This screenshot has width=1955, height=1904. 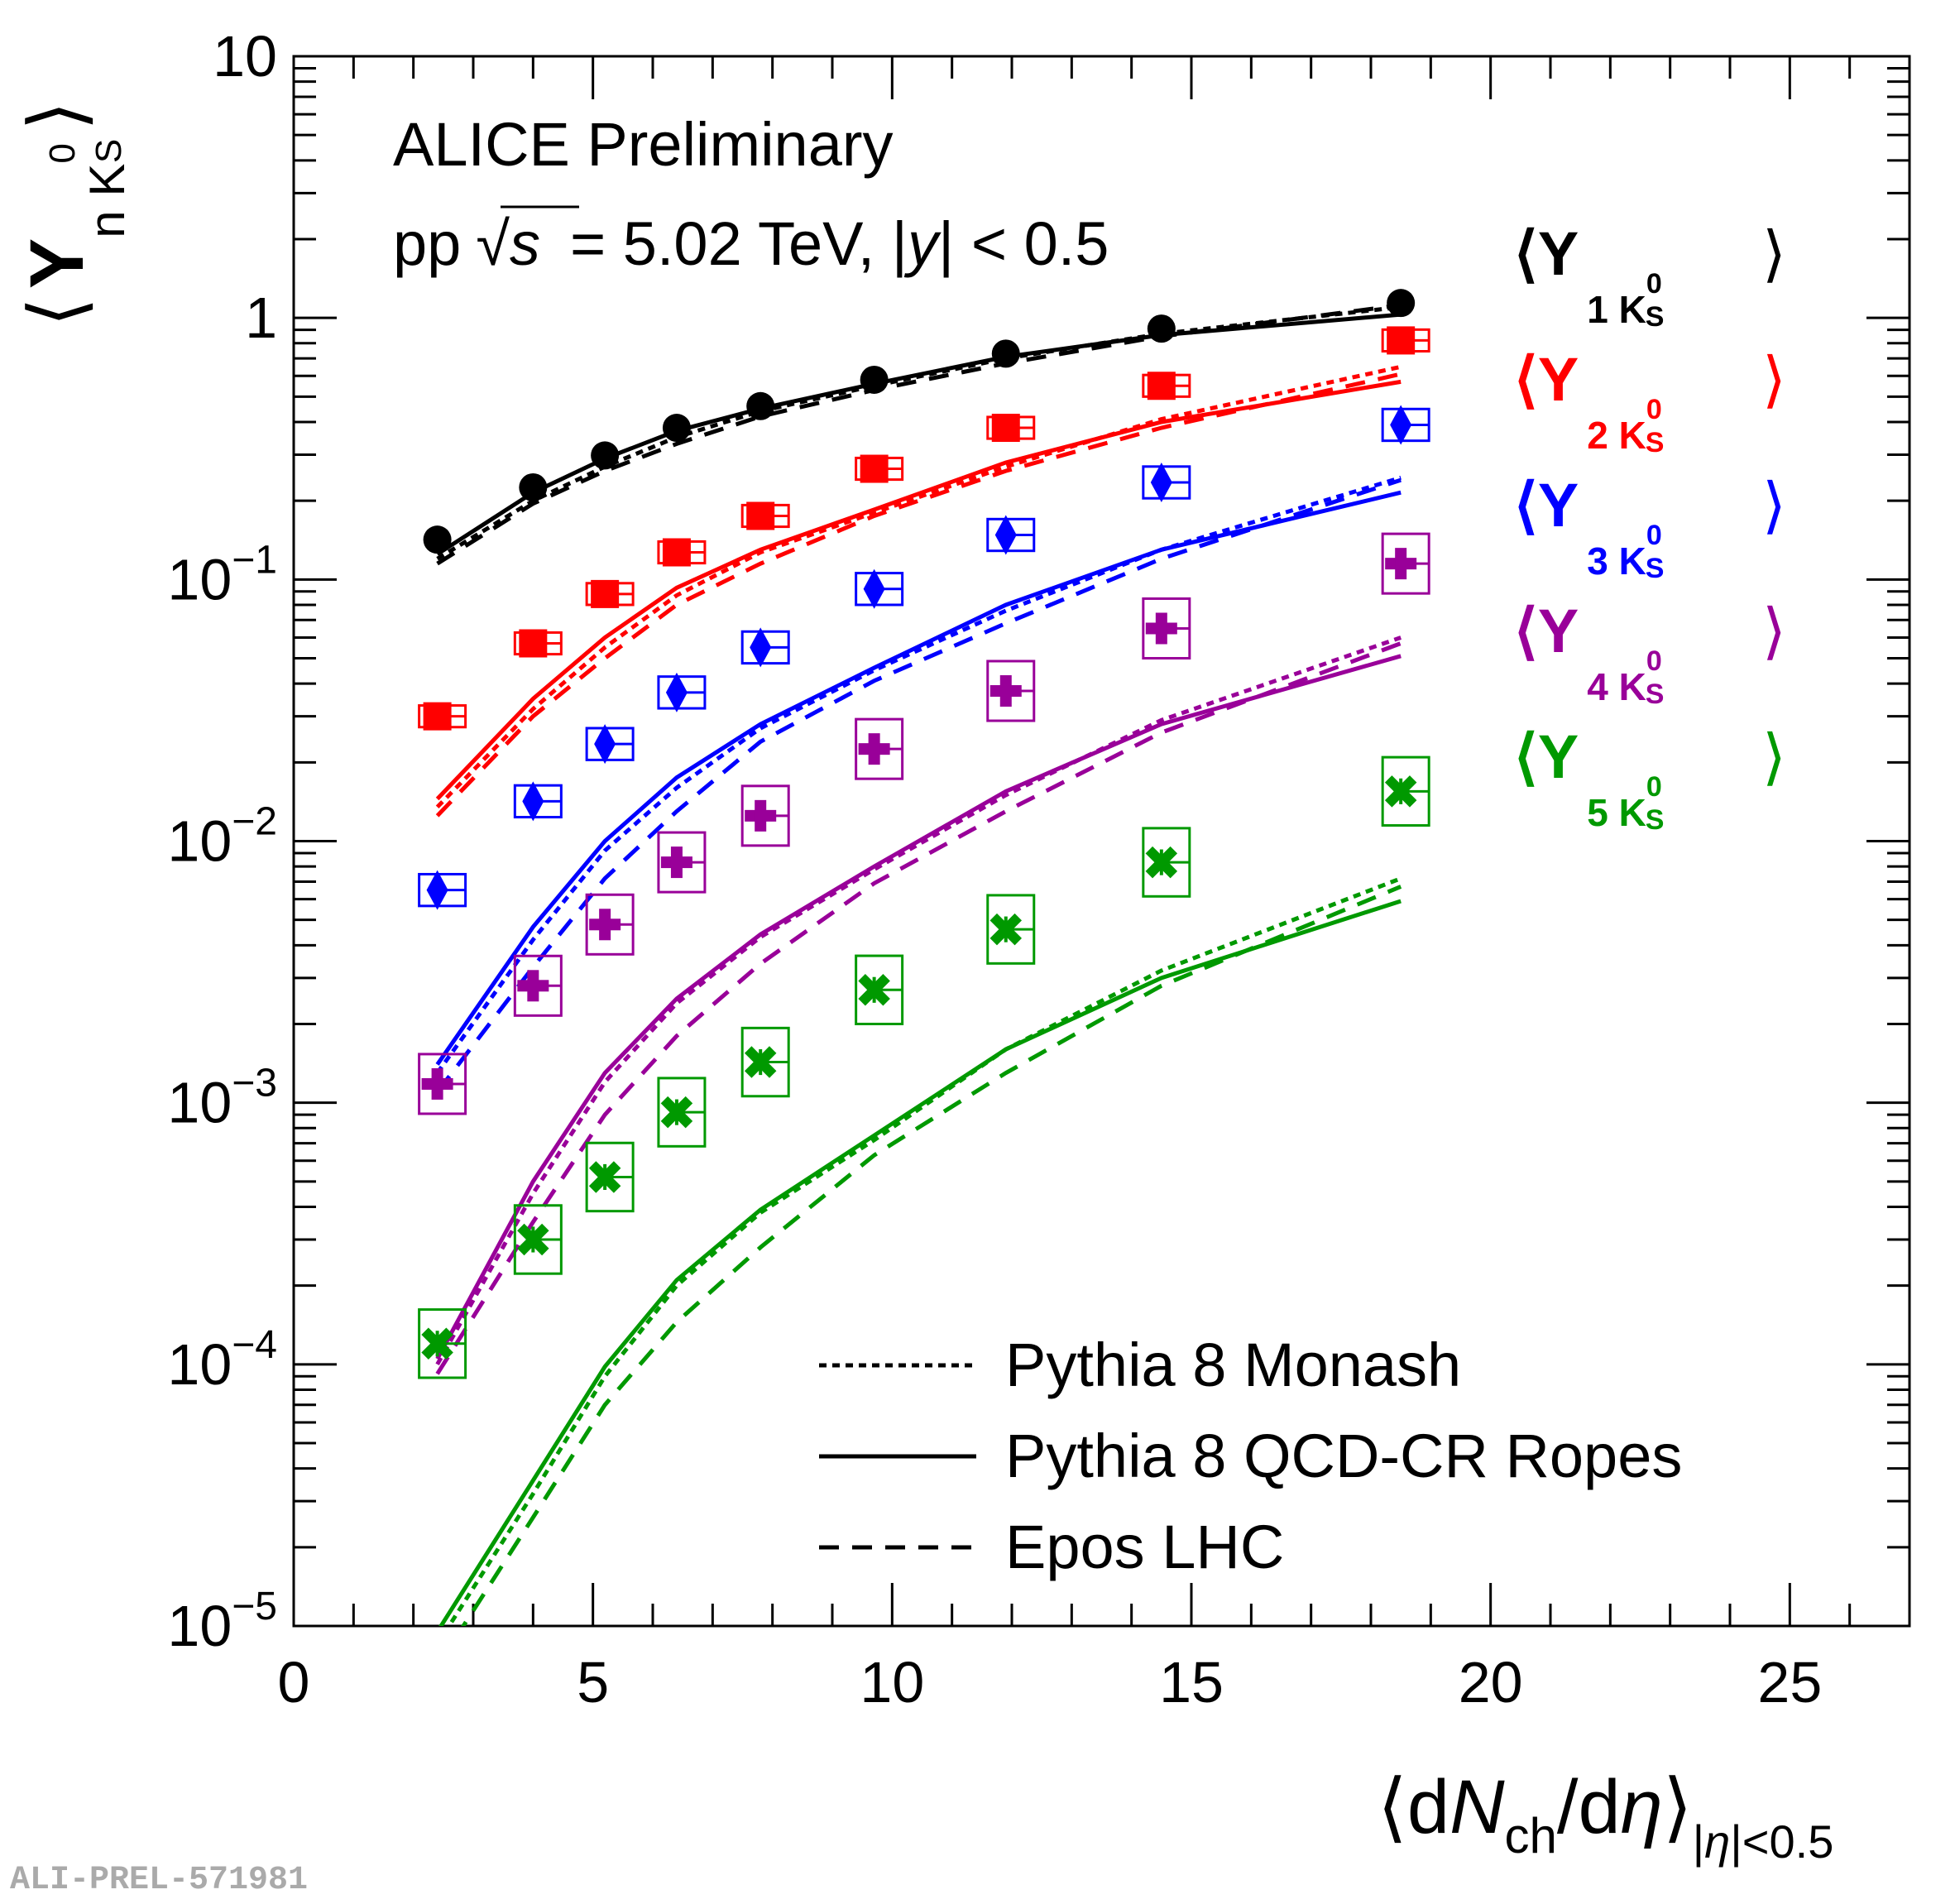 I want to click on x-tick-label: 20, so click(x=1491, y=1682).